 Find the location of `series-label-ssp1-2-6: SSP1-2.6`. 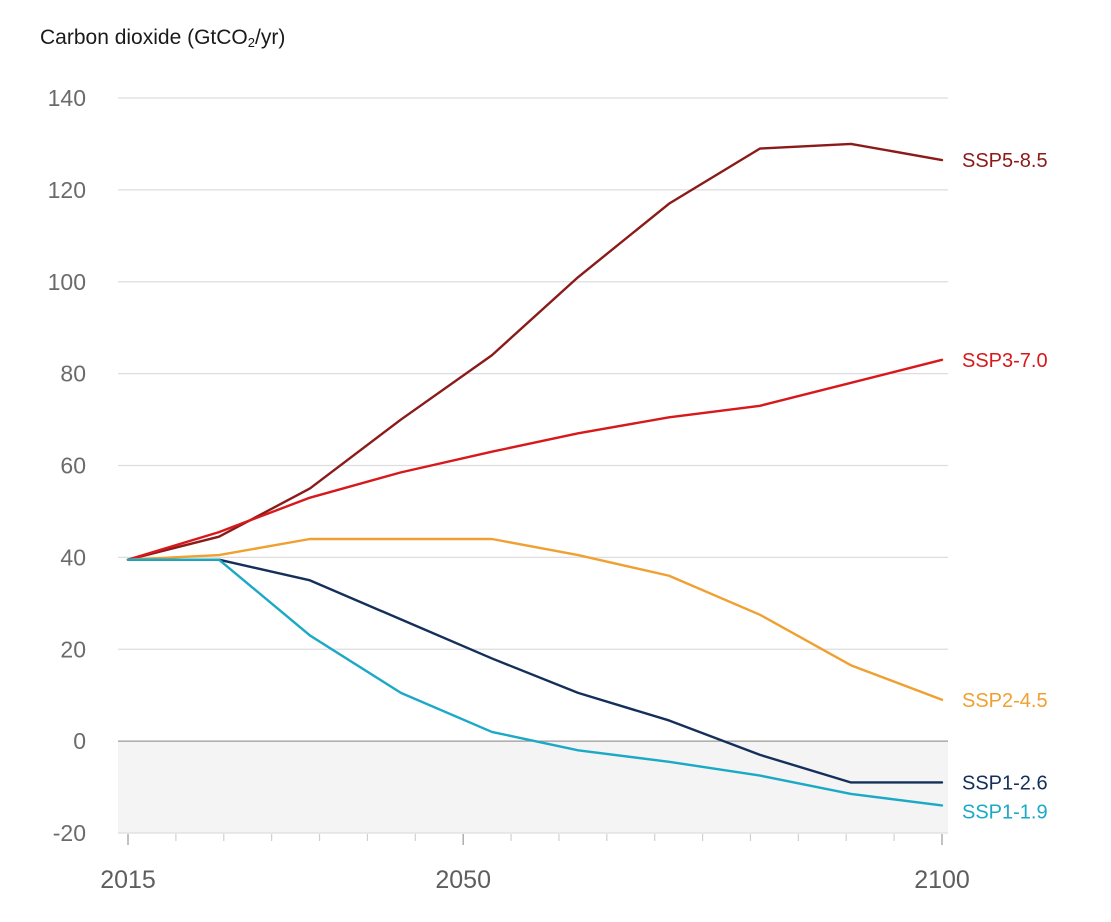

series-label-ssp1-2-6: SSP1-2.6 is located at coordinates (1005, 783).